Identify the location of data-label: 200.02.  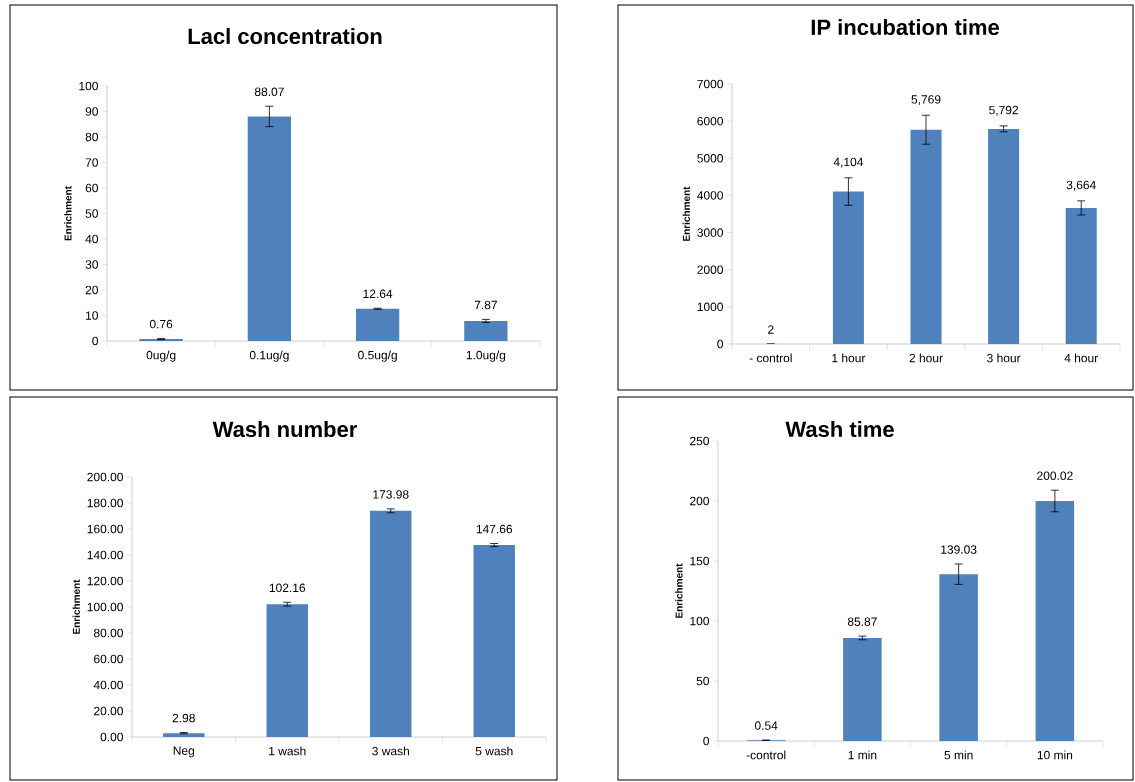
(1055, 475).